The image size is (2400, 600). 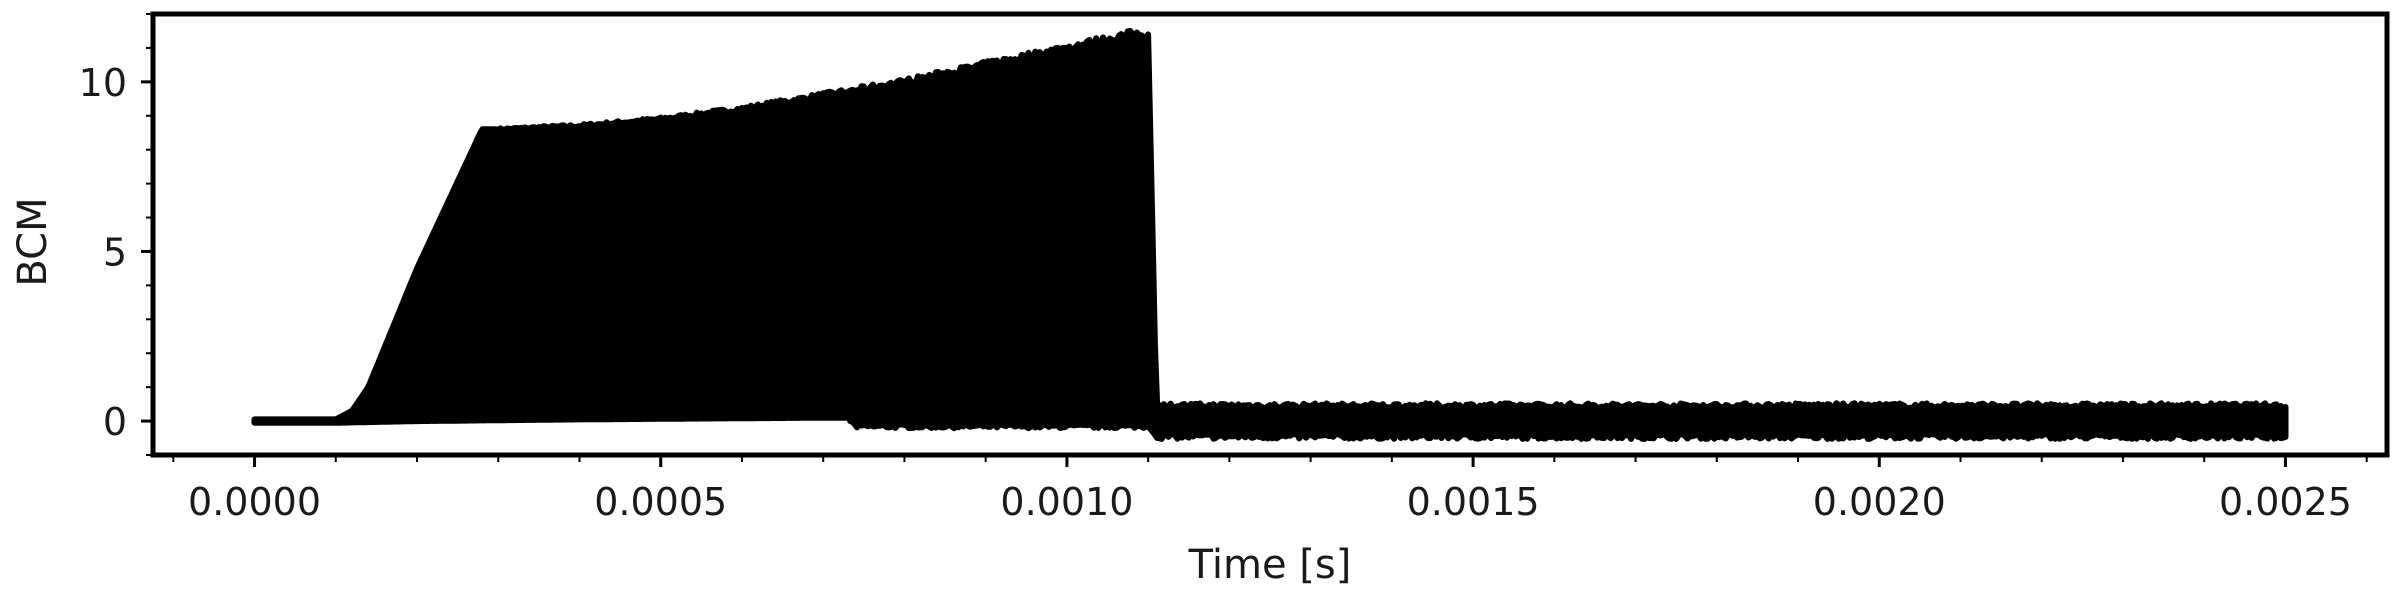 What do you see at coordinates (1879, 502) in the screenshot?
I see `x-tick-label: 0.0020` at bounding box center [1879, 502].